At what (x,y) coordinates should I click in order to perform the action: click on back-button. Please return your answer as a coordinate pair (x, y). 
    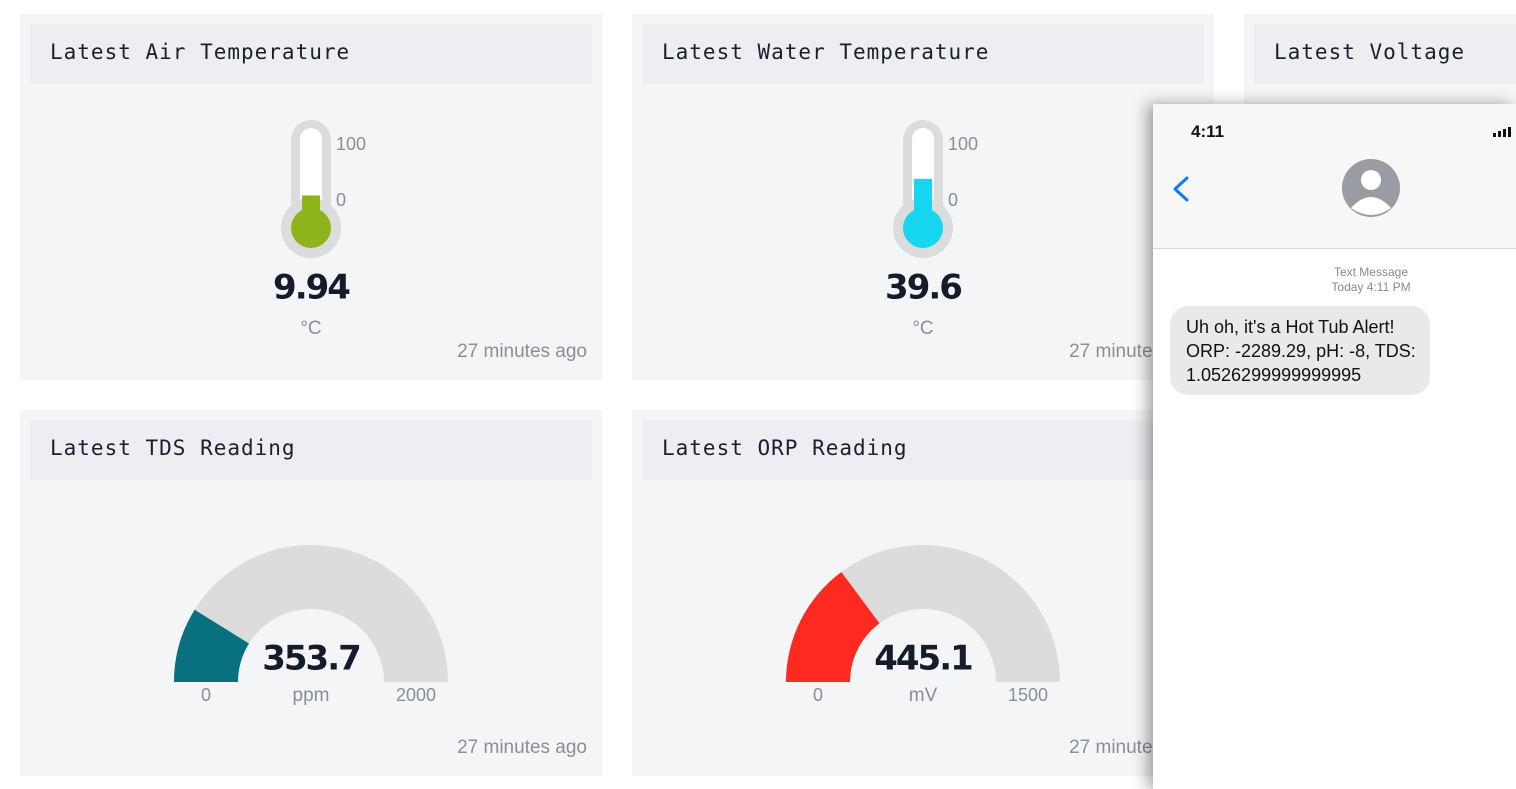
    Looking at the image, I should click on (1181, 189).